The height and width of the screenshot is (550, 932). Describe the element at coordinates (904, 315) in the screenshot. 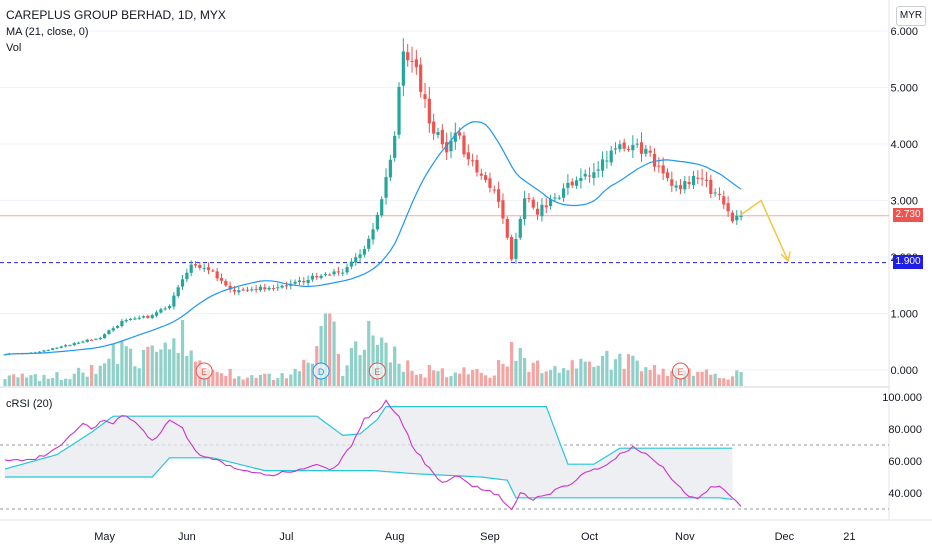

I see `price-tick-label: 1.000` at that location.